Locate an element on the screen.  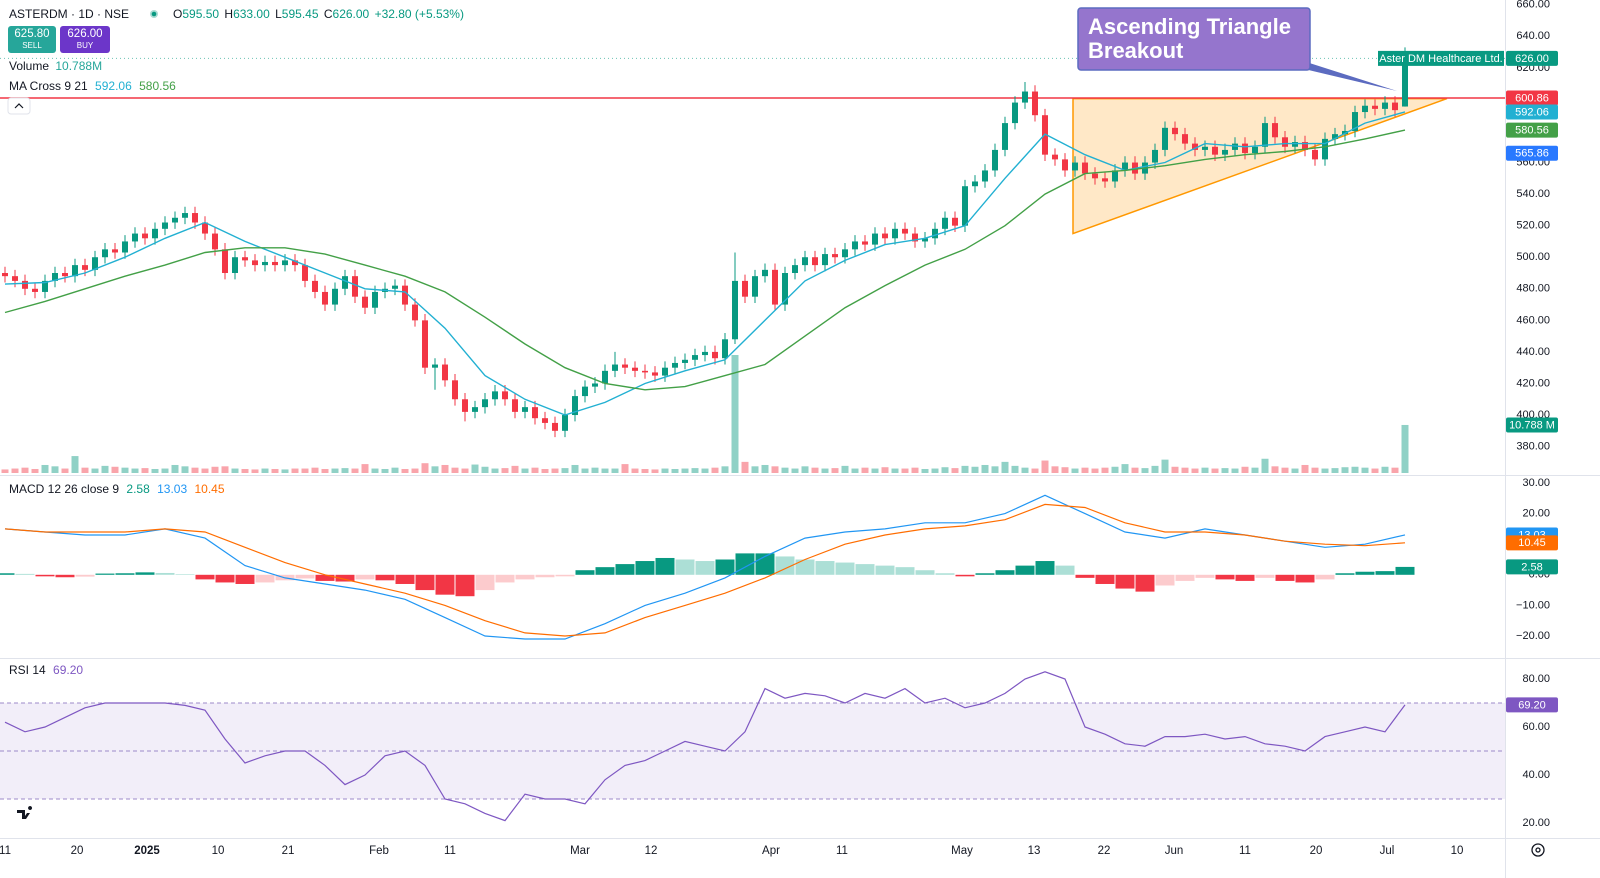
collapse-button is located at coordinates (19, 106).